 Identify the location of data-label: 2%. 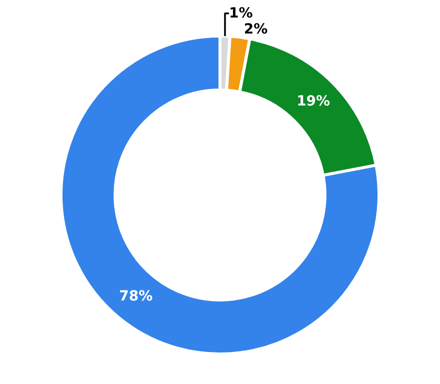
(256, 29).